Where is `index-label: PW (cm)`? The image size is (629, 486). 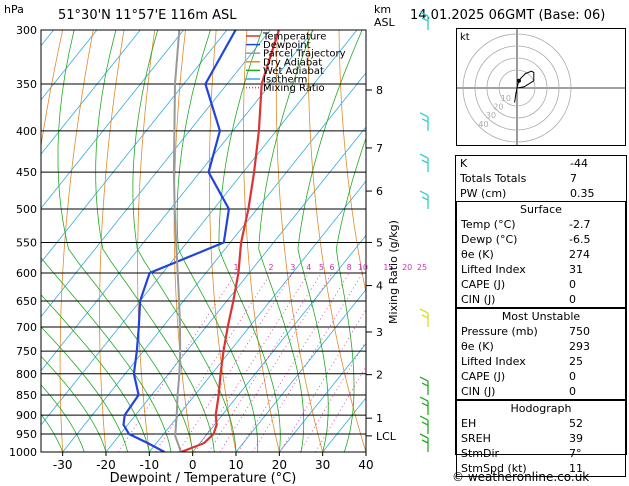 index-label: PW (cm) is located at coordinates (483, 193).